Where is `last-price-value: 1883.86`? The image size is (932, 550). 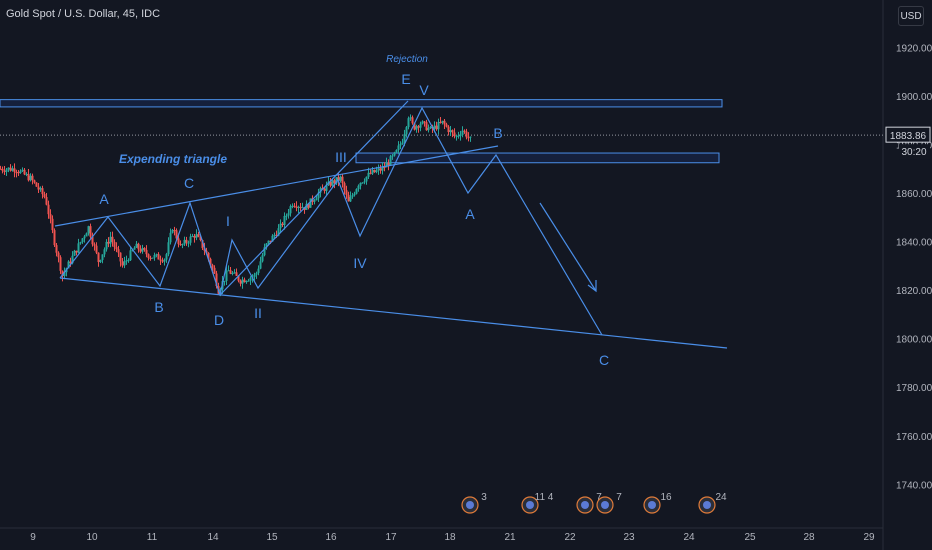
last-price-value: 1883.86 is located at coordinates (908, 136).